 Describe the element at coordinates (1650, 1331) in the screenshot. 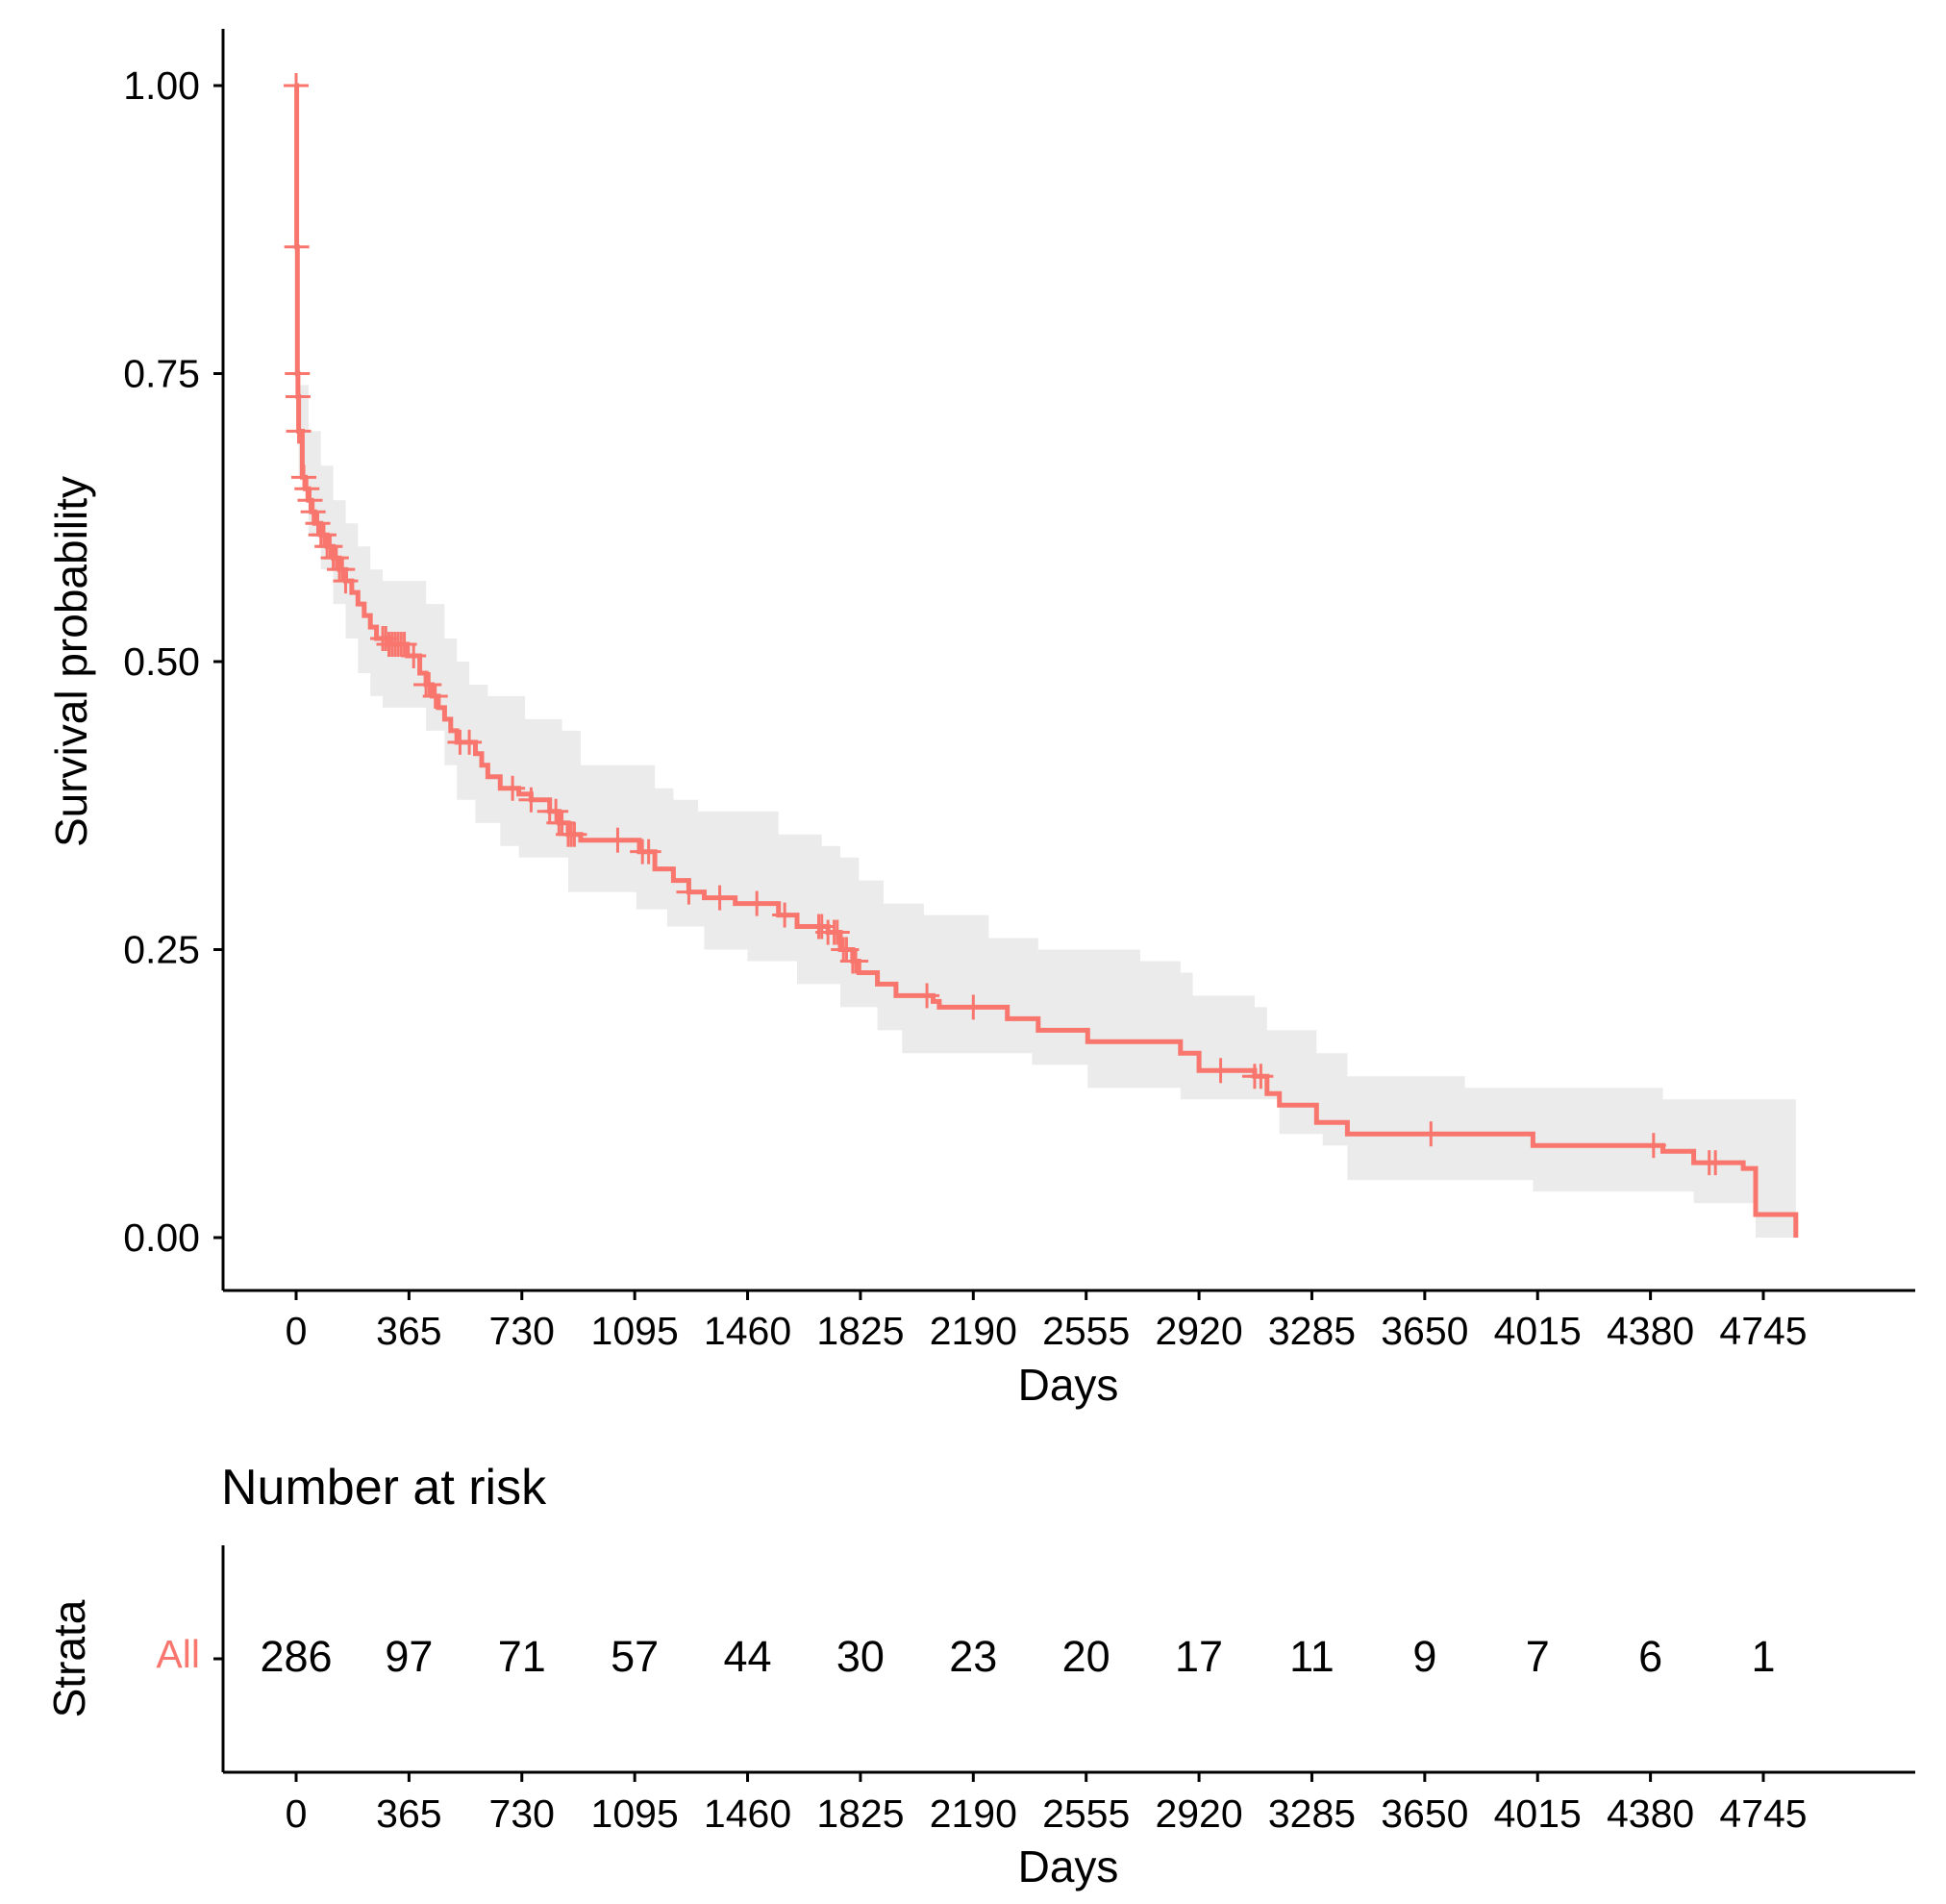

I see `x-tick-label: 4380` at that location.